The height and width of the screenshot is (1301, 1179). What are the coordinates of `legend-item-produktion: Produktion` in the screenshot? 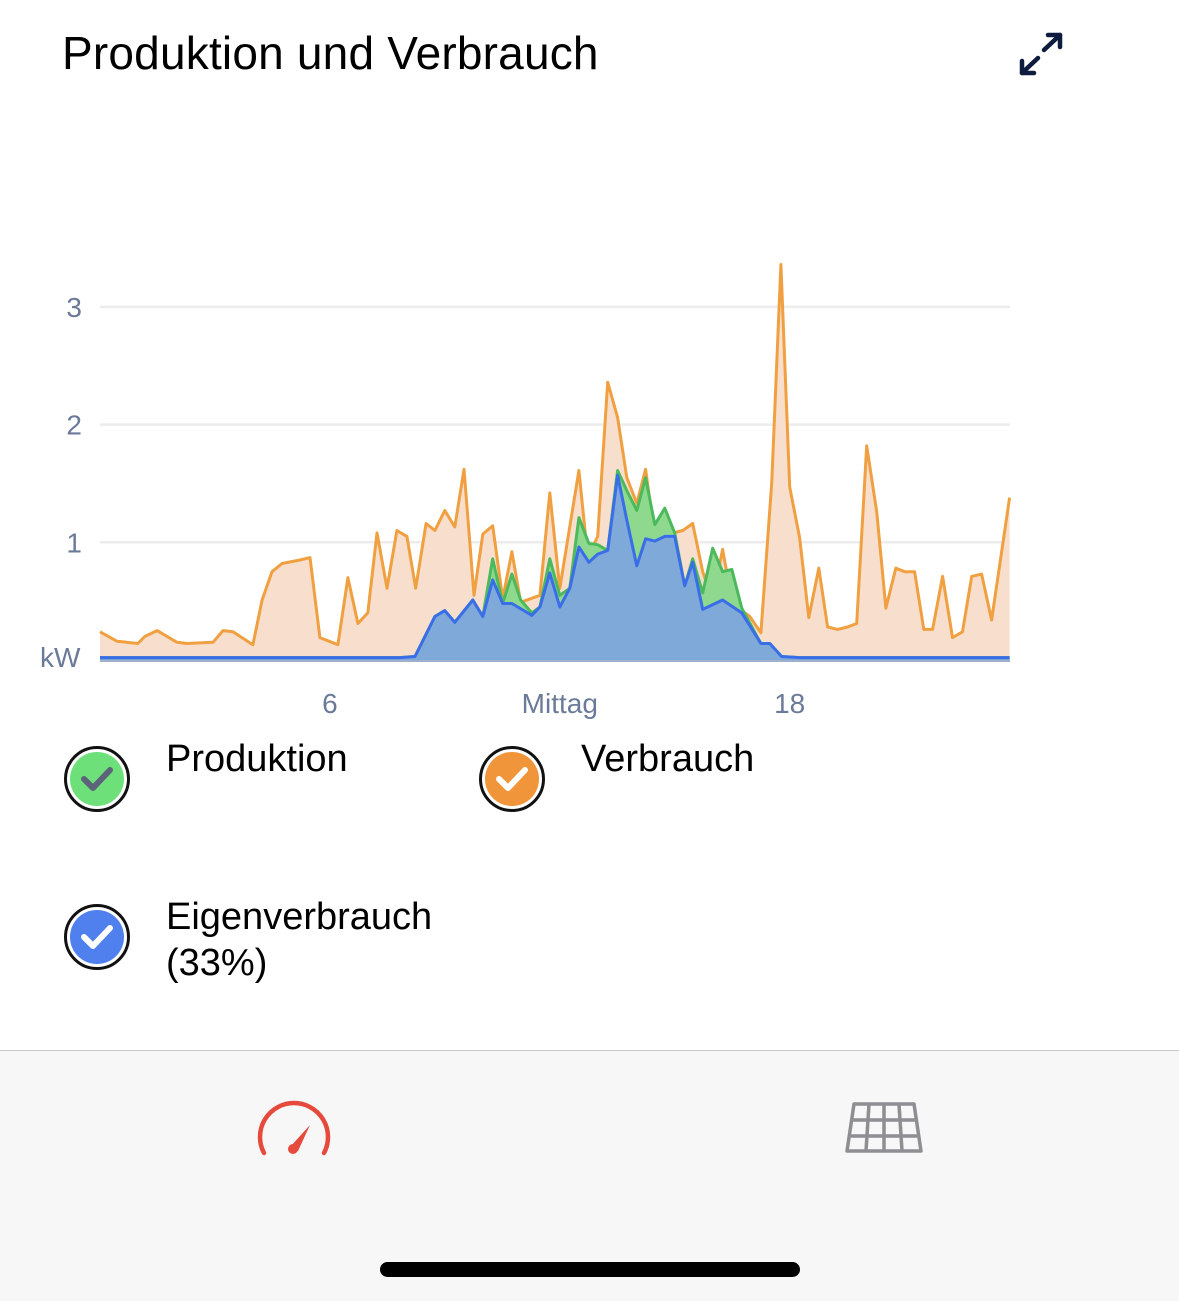 It's located at (206, 775).